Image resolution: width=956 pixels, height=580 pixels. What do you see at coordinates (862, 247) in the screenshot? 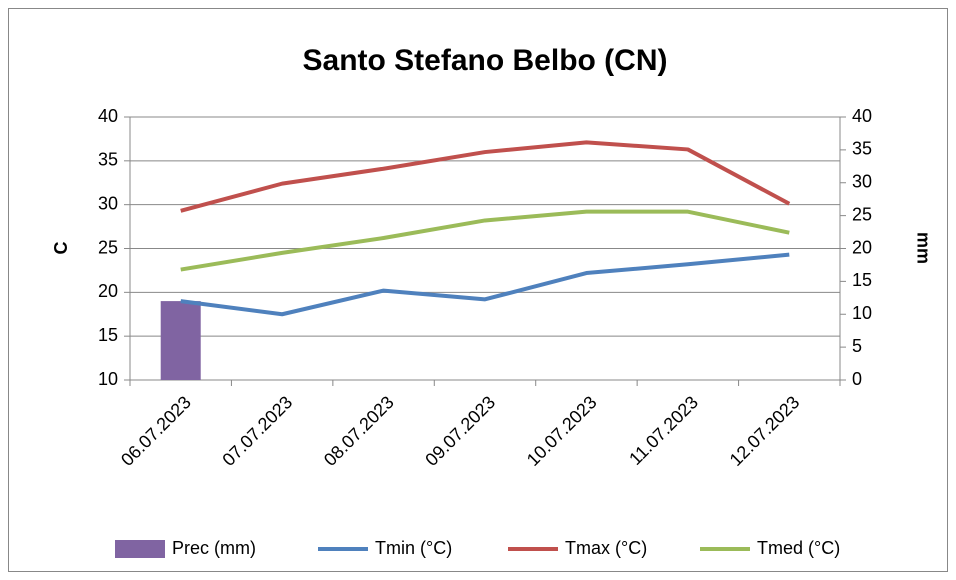
I see `y2-tick-label: 20` at bounding box center [862, 247].